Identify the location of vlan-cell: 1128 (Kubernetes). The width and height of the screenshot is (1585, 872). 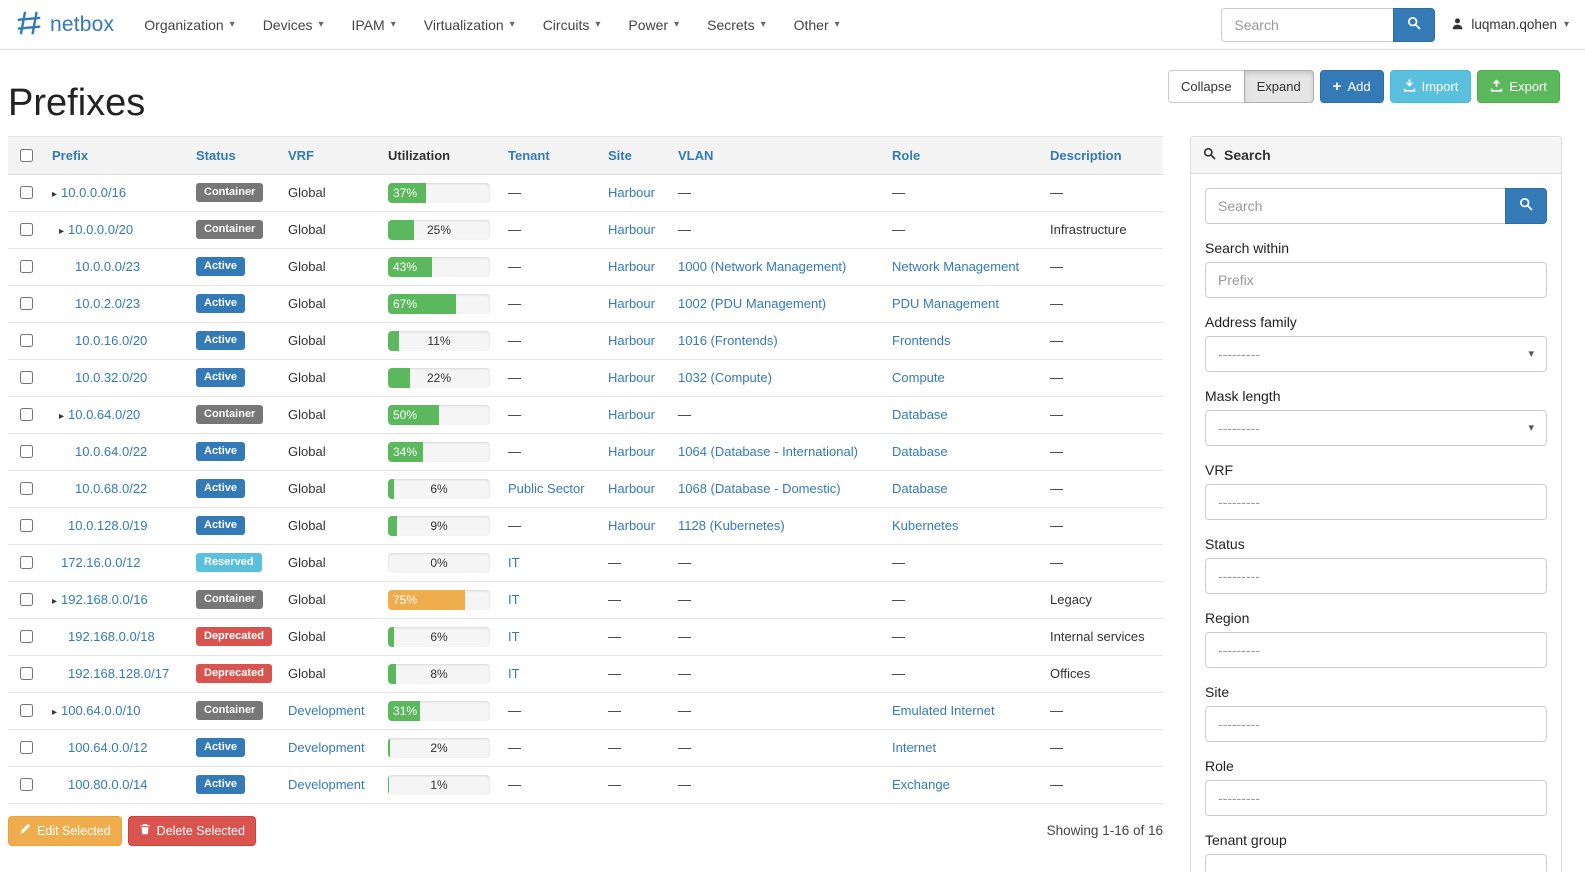
(777, 526).